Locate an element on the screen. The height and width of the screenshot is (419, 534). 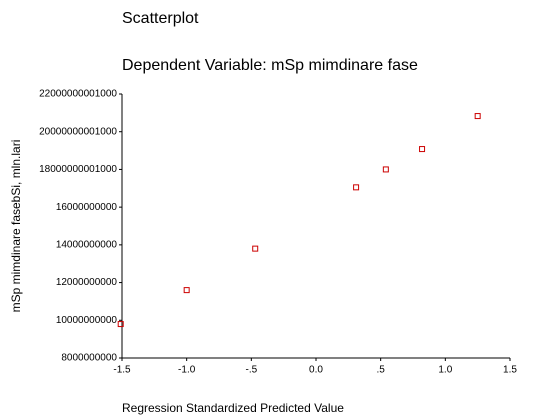
x-axis-label: Regression Standardized Predicted Value is located at coordinates (233, 408).